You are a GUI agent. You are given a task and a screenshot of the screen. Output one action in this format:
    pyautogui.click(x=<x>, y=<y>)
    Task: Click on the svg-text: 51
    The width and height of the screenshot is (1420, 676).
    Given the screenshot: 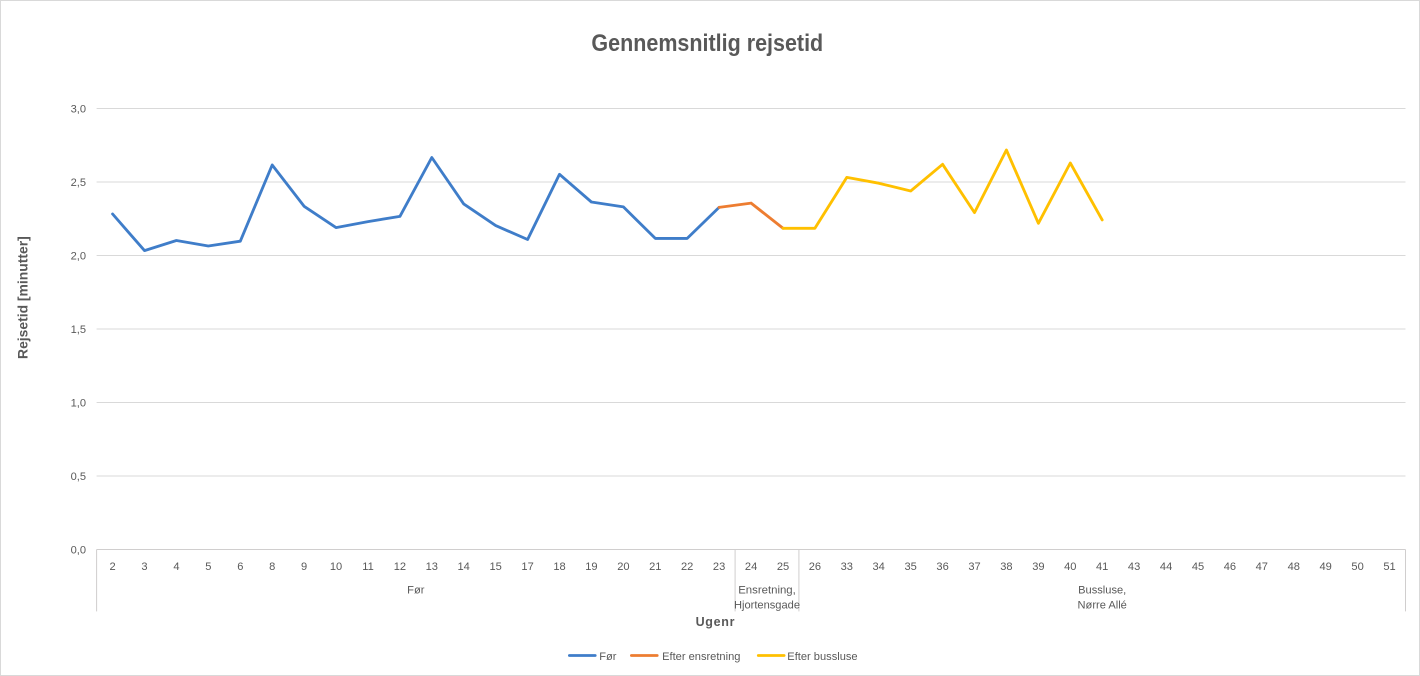 What is the action you would take?
    pyautogui.click(x=1389, y=567)
    